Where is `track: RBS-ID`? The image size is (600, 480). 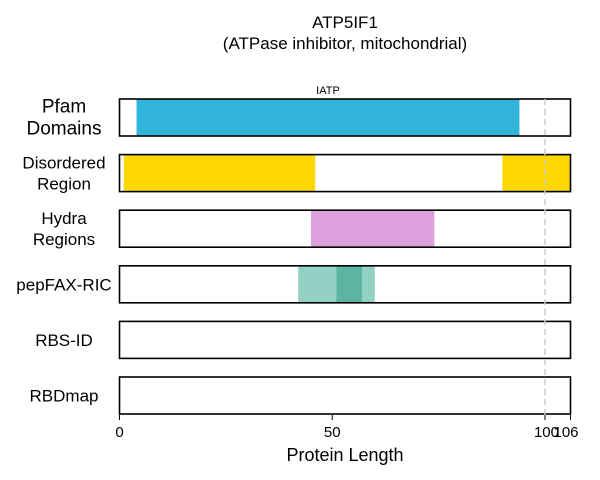 track: RBS-ID is located at coordinates (303, 340).